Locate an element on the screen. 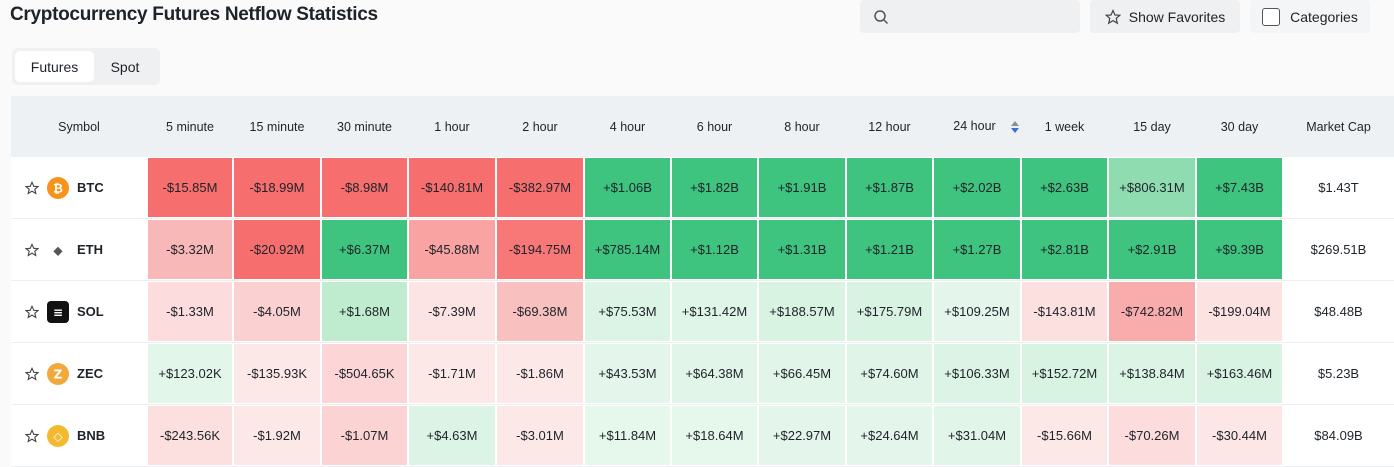  tab: Futures is located at coordinates (54, 66).